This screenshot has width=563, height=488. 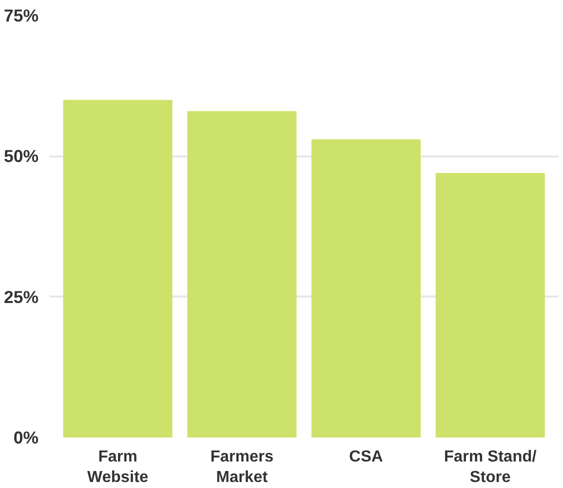 What do you see at coordinates (25, 438) in the screenshot?
I see `y-tick-label: 0%` at bounding box center [25, 438].